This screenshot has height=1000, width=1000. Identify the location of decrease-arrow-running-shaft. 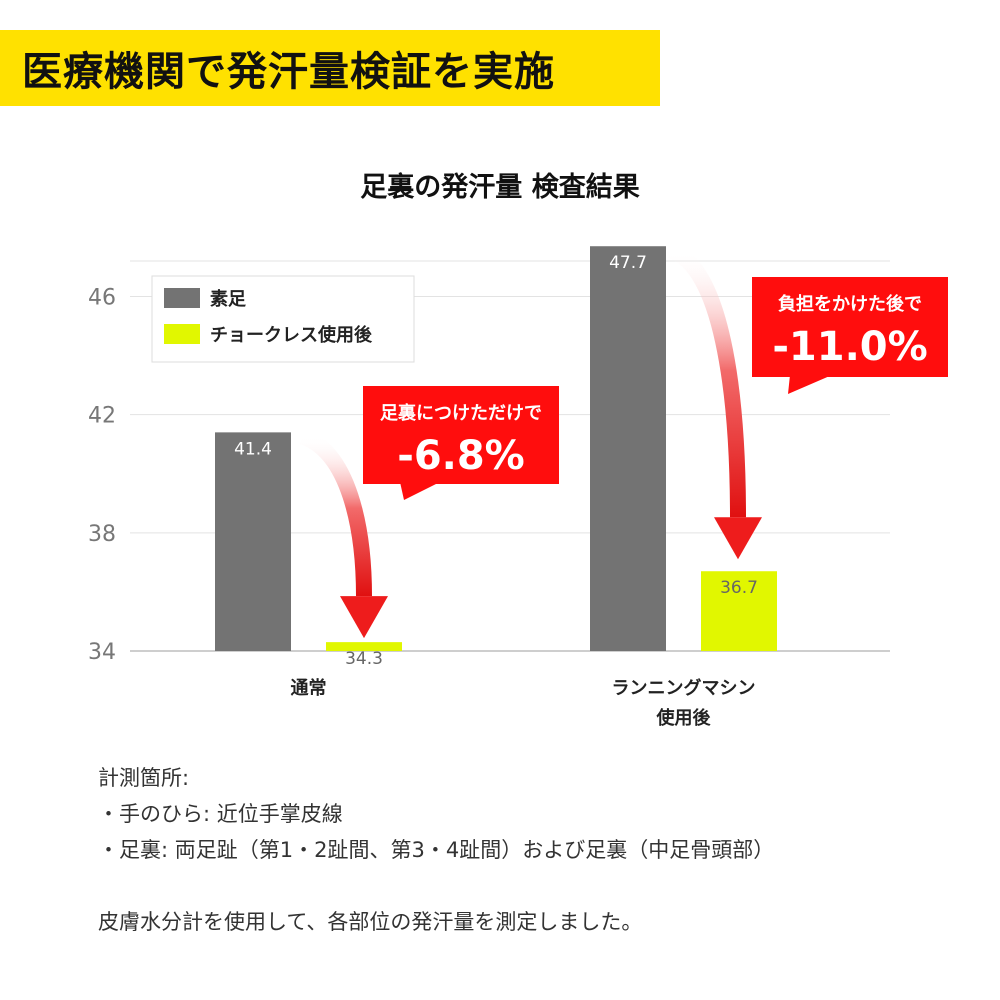
(706, 380).